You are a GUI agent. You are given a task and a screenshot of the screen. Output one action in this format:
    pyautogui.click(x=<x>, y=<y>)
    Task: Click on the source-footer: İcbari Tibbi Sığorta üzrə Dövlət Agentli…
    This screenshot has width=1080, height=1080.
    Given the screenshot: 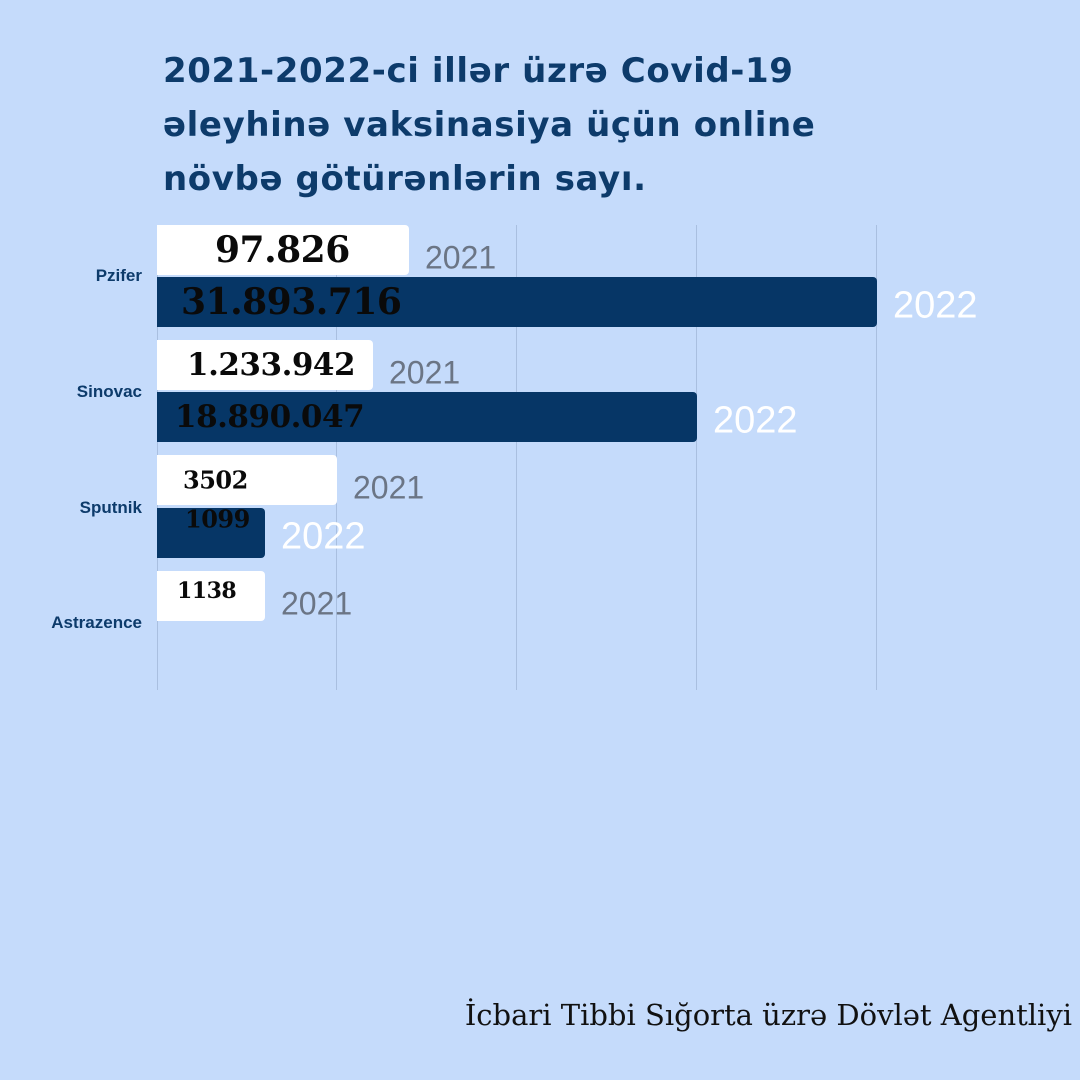 What is the action you would take?
    pyautogui.click(x=768, y=1015)
    